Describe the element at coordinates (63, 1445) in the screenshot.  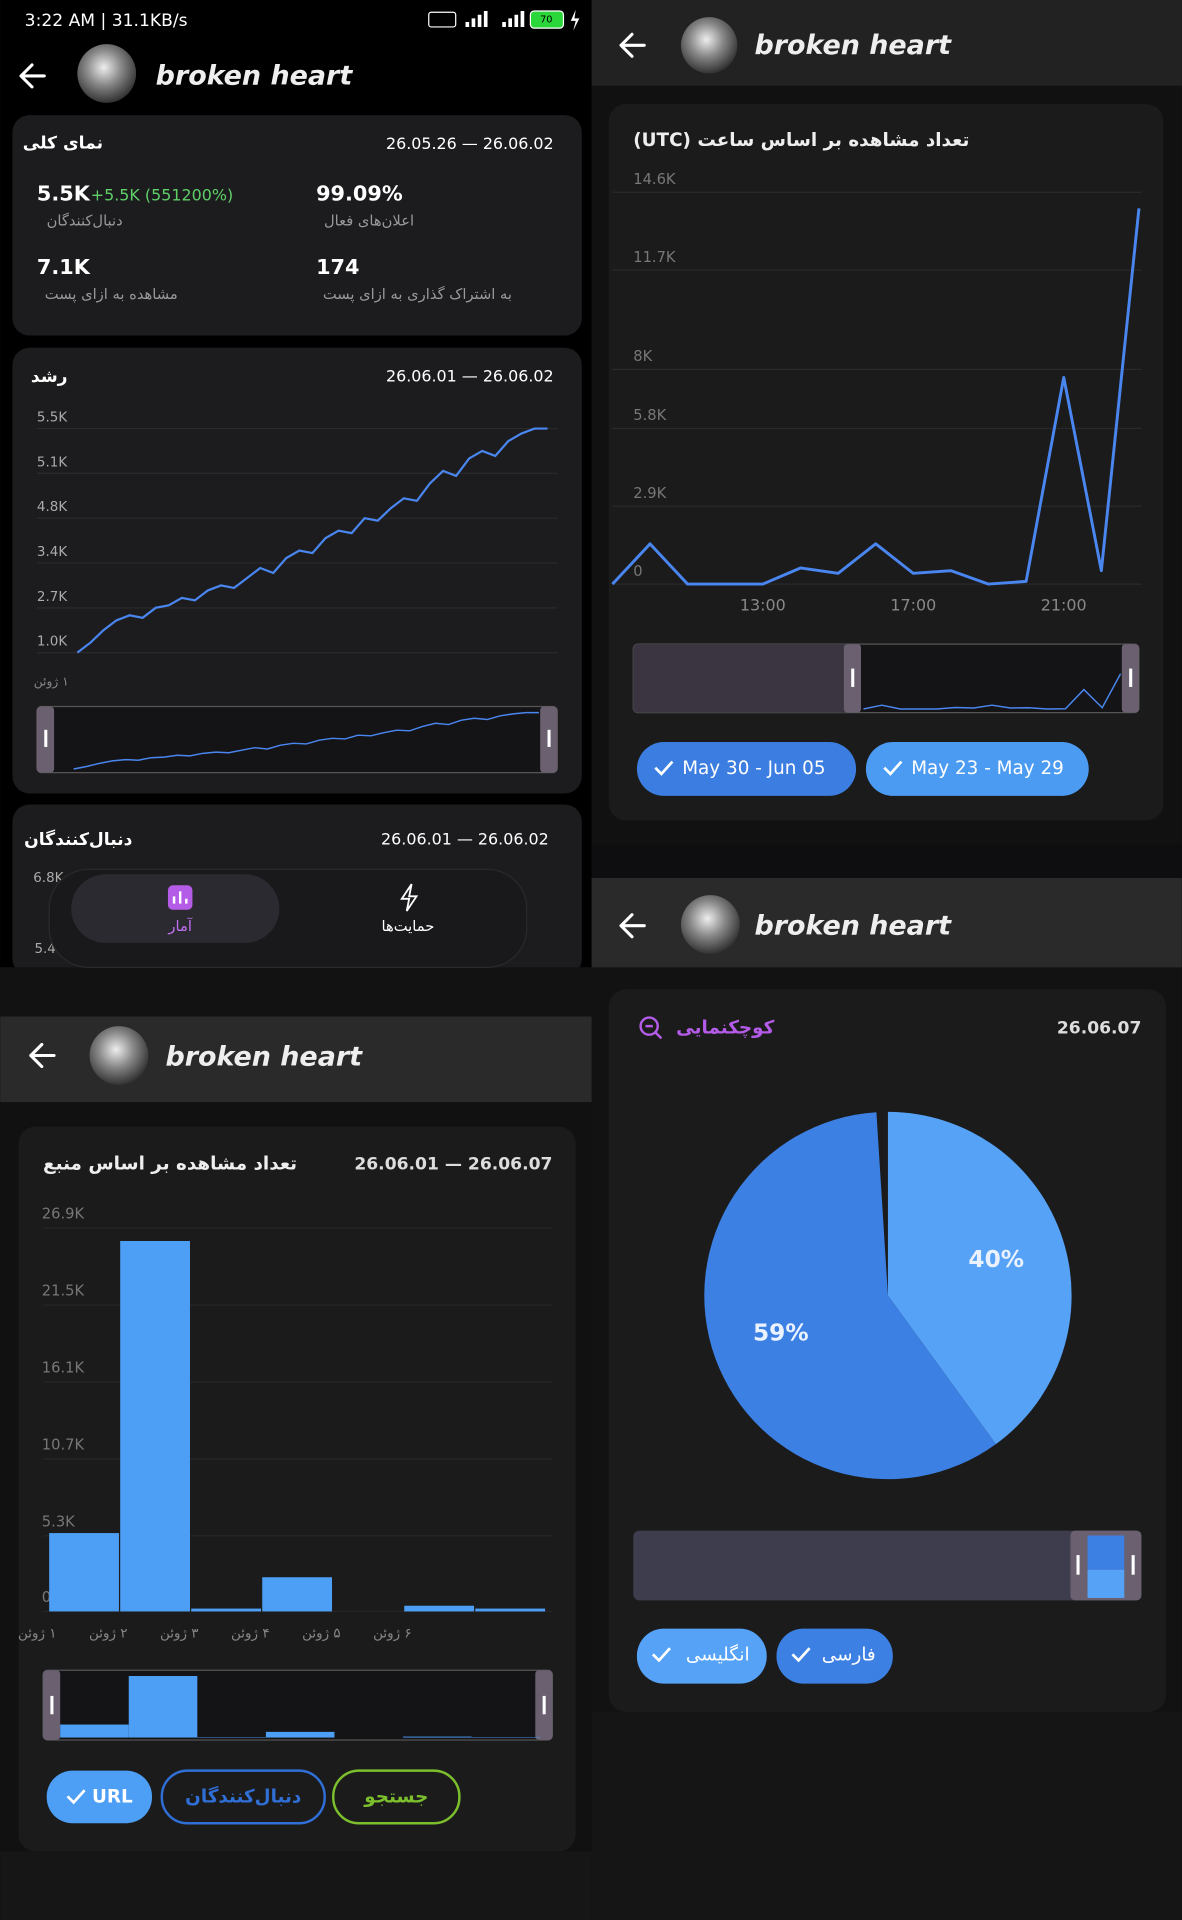
I see `y-tick-label: 10.7K` at that location.